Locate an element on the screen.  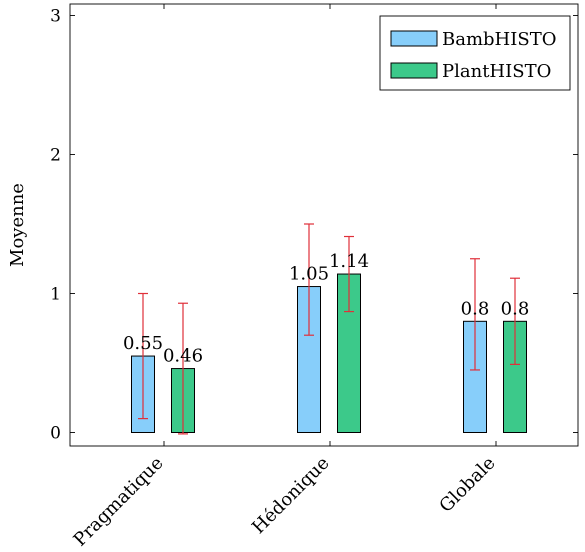
y-tick-label: 3 is located at coordinates (55, 17).